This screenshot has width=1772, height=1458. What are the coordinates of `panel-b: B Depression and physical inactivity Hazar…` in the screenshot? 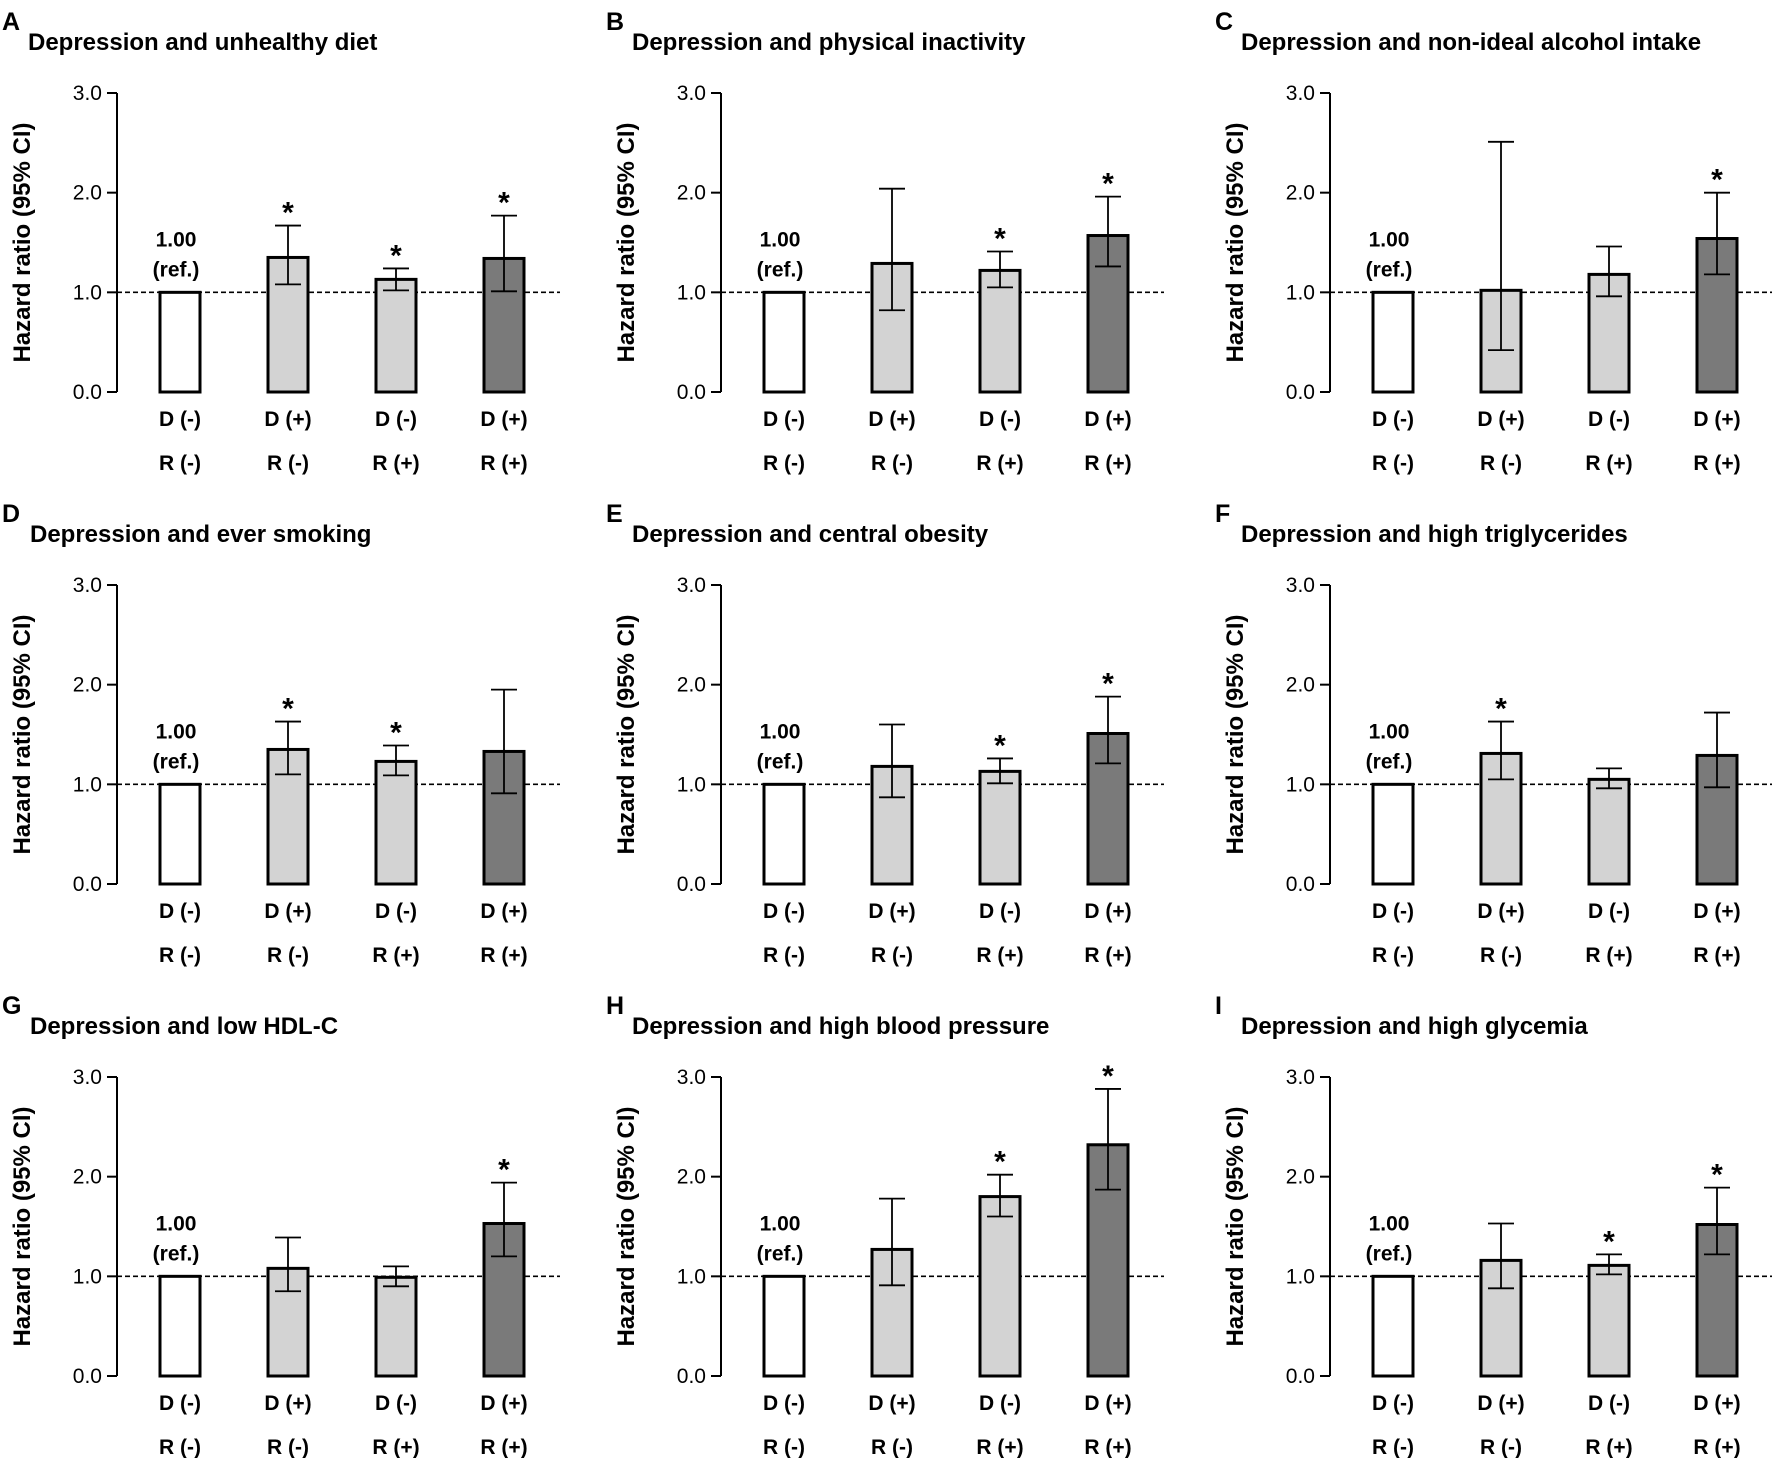 It's located at (885, 241).